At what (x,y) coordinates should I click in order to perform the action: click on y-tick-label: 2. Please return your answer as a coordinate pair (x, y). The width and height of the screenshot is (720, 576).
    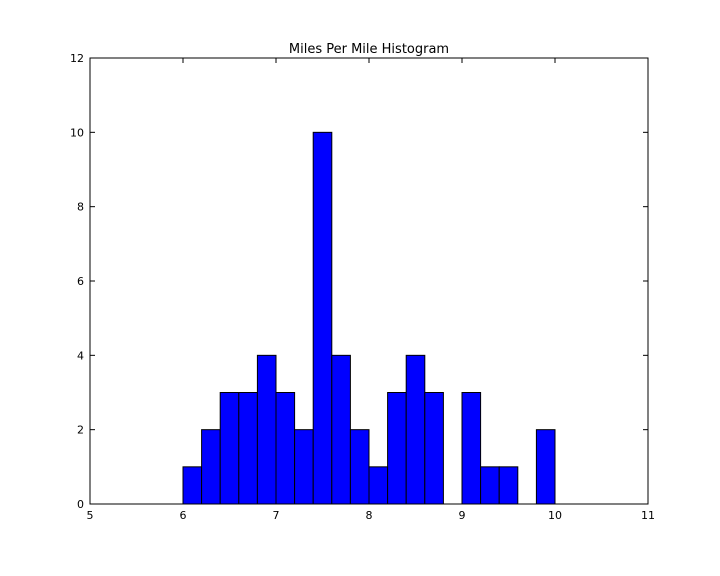
    Looking at the image, I should click on (80, 430).